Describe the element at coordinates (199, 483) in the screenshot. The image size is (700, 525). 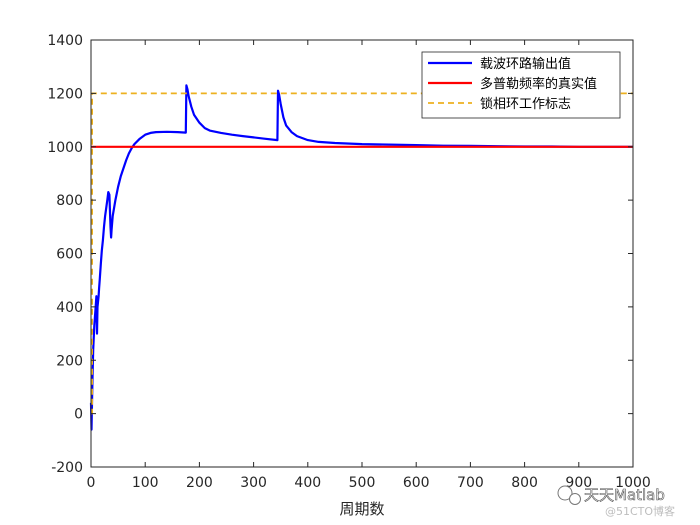
I see `x-tick-label: 200` at that location.